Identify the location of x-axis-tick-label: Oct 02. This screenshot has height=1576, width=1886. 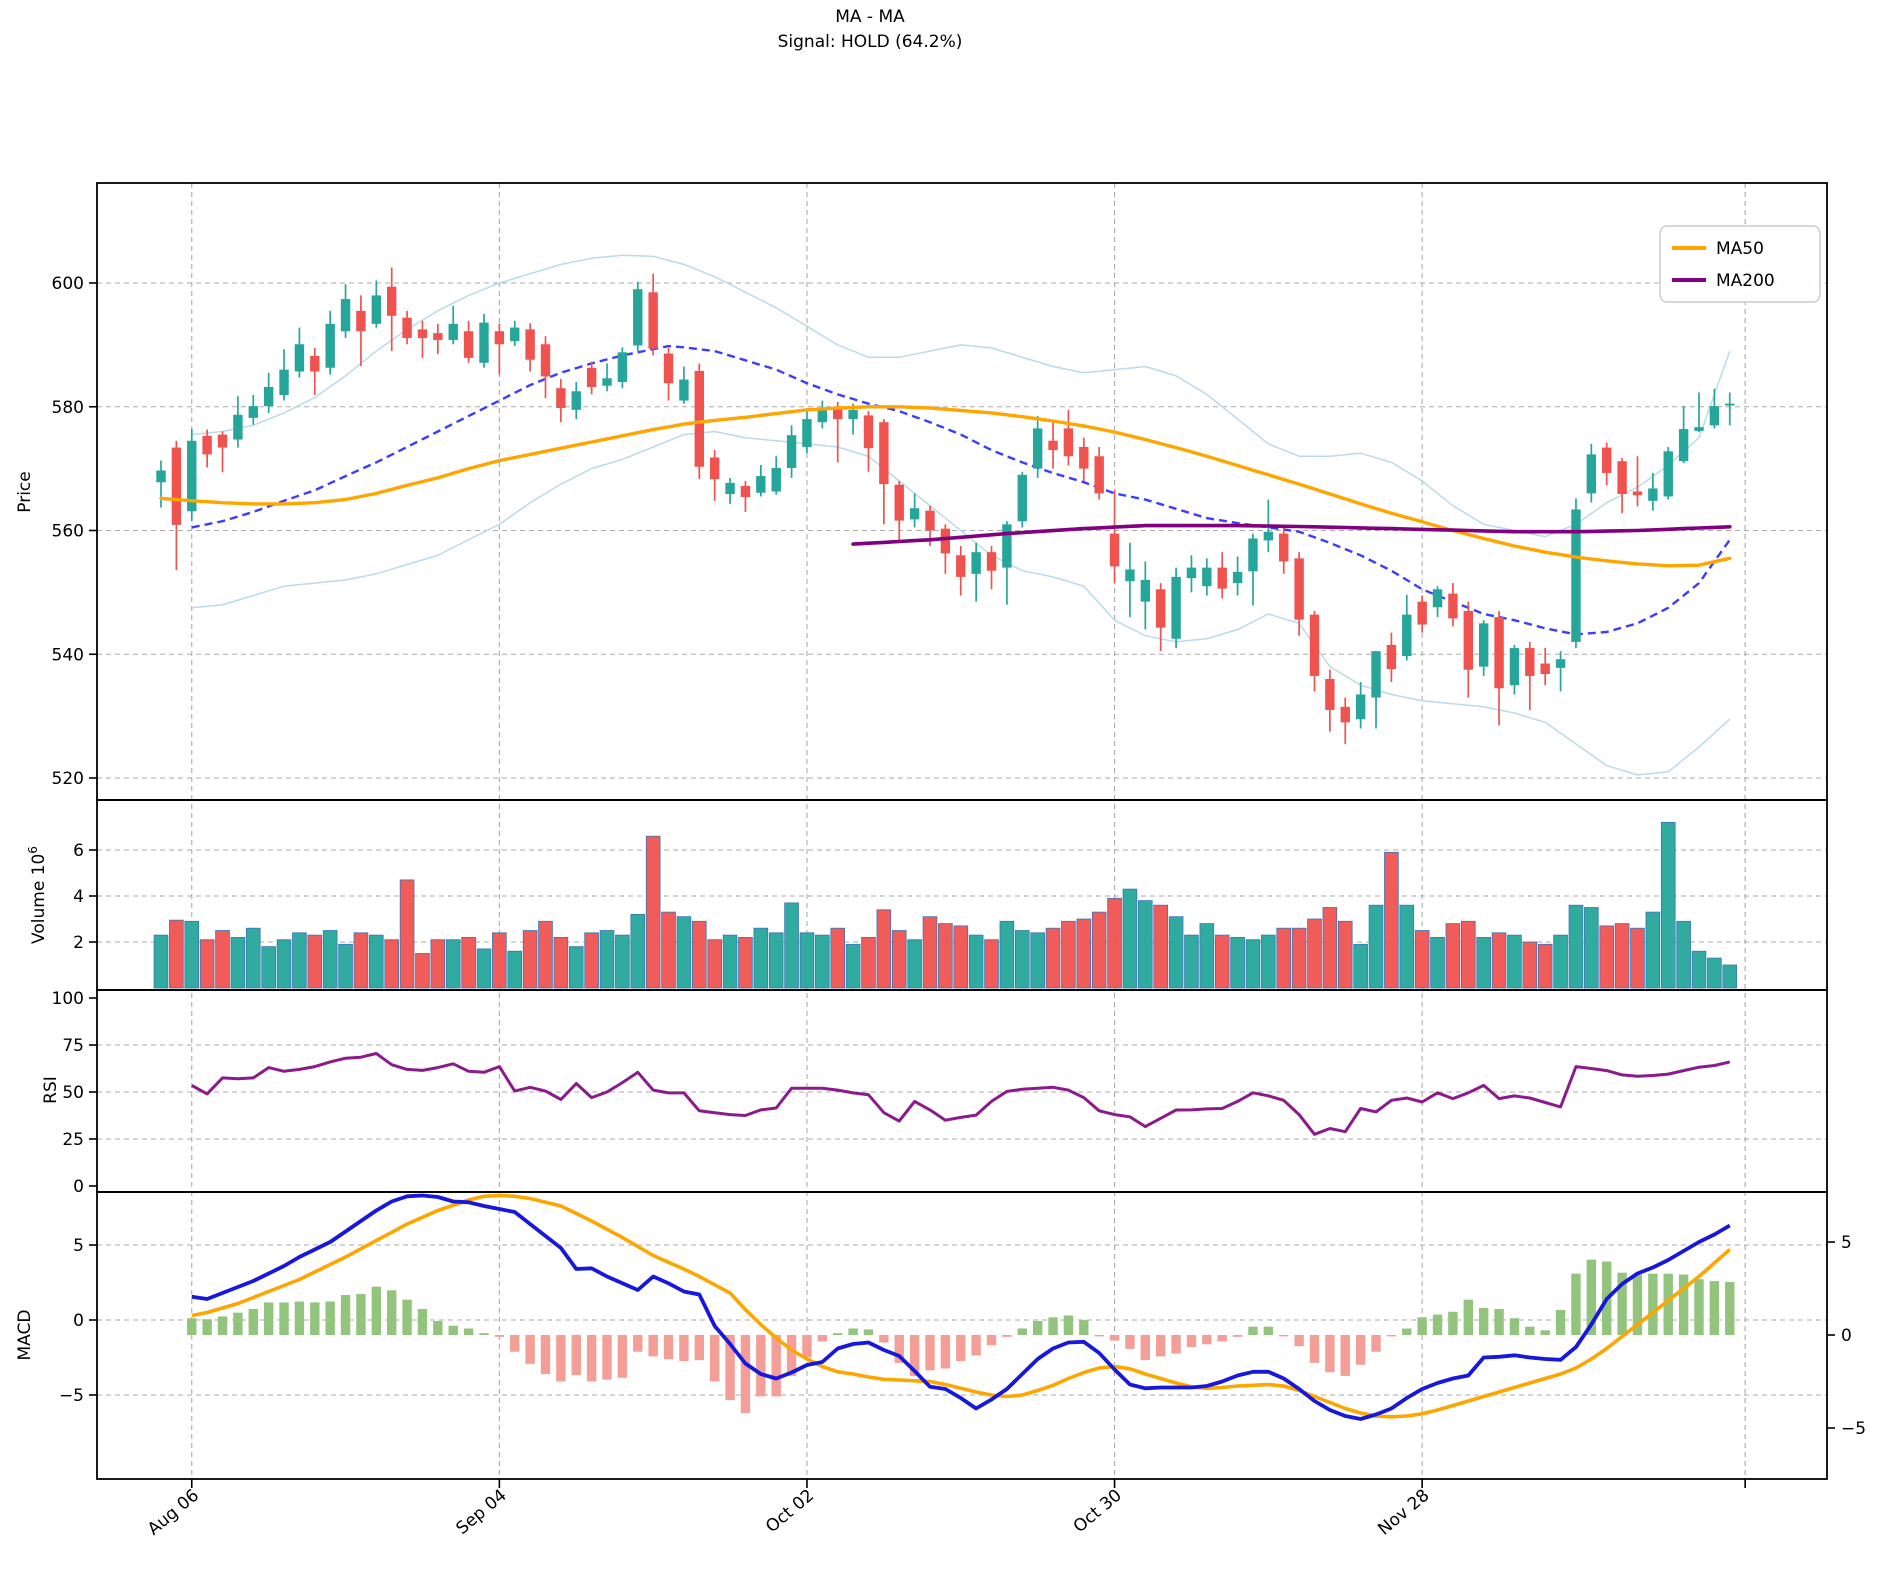
(790, 1512).